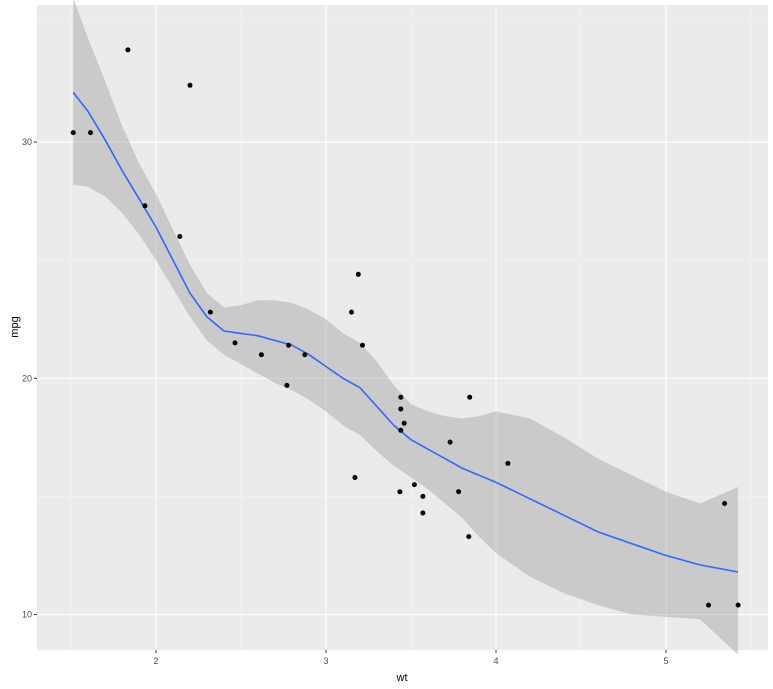 Image resolution: width=773 pixels, height=689 pixels. Describe the element at coordinates (411, 658) in the screenshot. I see `x-axis: 2 3 4 5` at that location.